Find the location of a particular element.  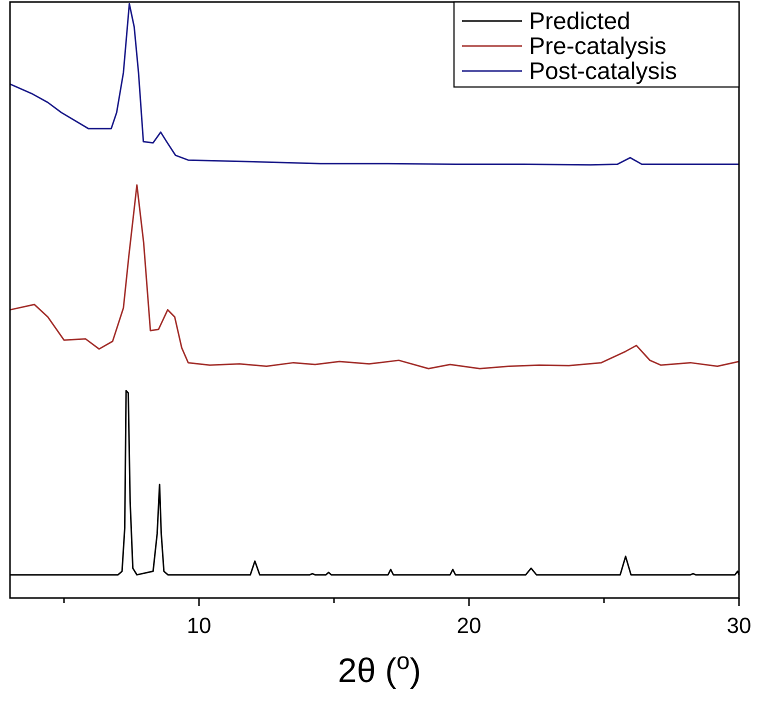

legend-label: Predicted is located at coordinates (579, 21).